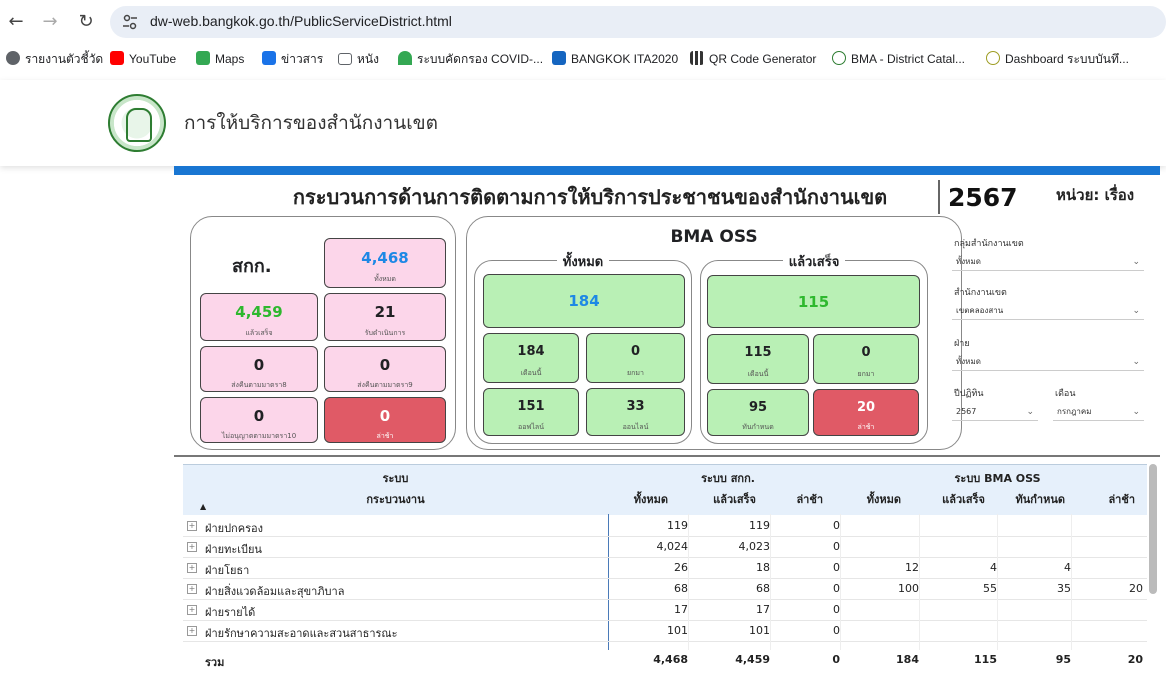  I want to click on bookmark-item: หนัง, so click(358, 59).